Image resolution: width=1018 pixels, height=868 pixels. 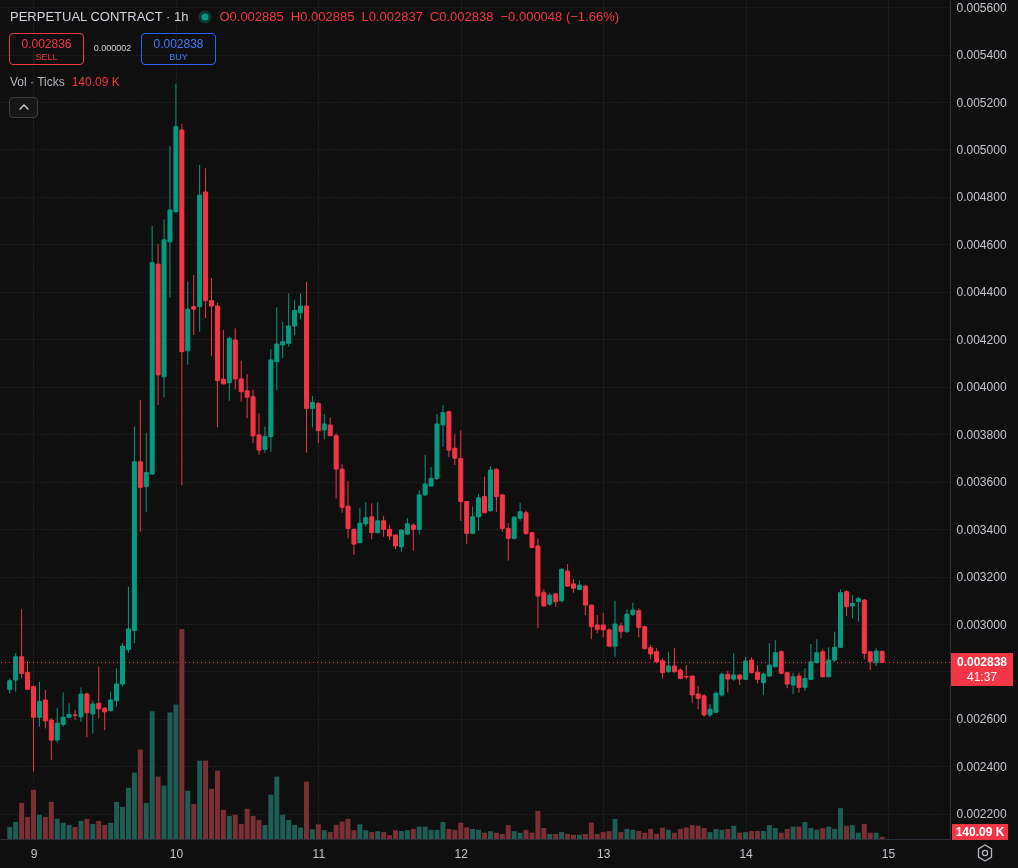 What do you see at coordinates (981, 244) in the screenshot?
I see `y-tick-label: 0.004600` at bounding box center [981, 244].